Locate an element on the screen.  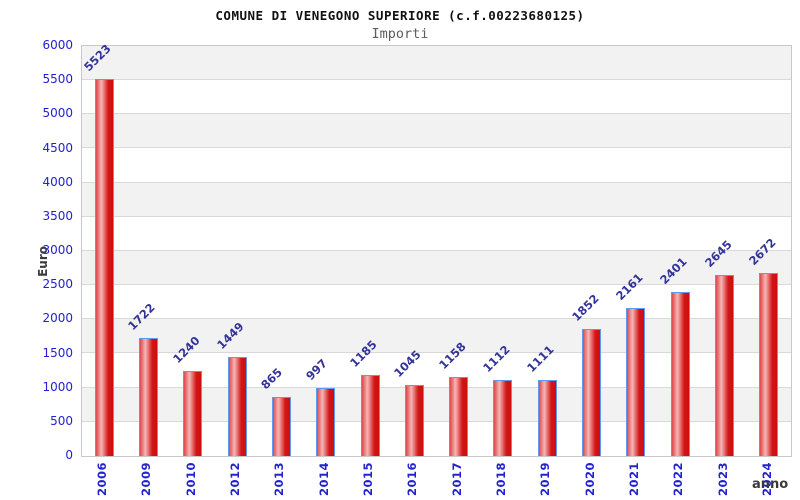
x-tick-label: 2010 is located at coordinates (190, 479).